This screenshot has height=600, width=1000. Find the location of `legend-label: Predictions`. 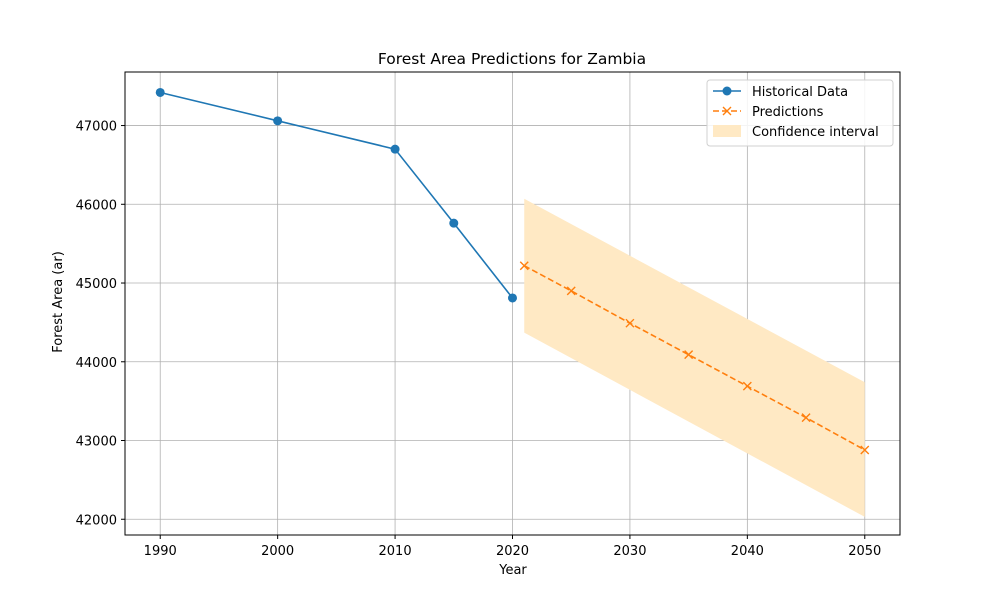

legend-label: Predictions is located at coordinates (788, 112).